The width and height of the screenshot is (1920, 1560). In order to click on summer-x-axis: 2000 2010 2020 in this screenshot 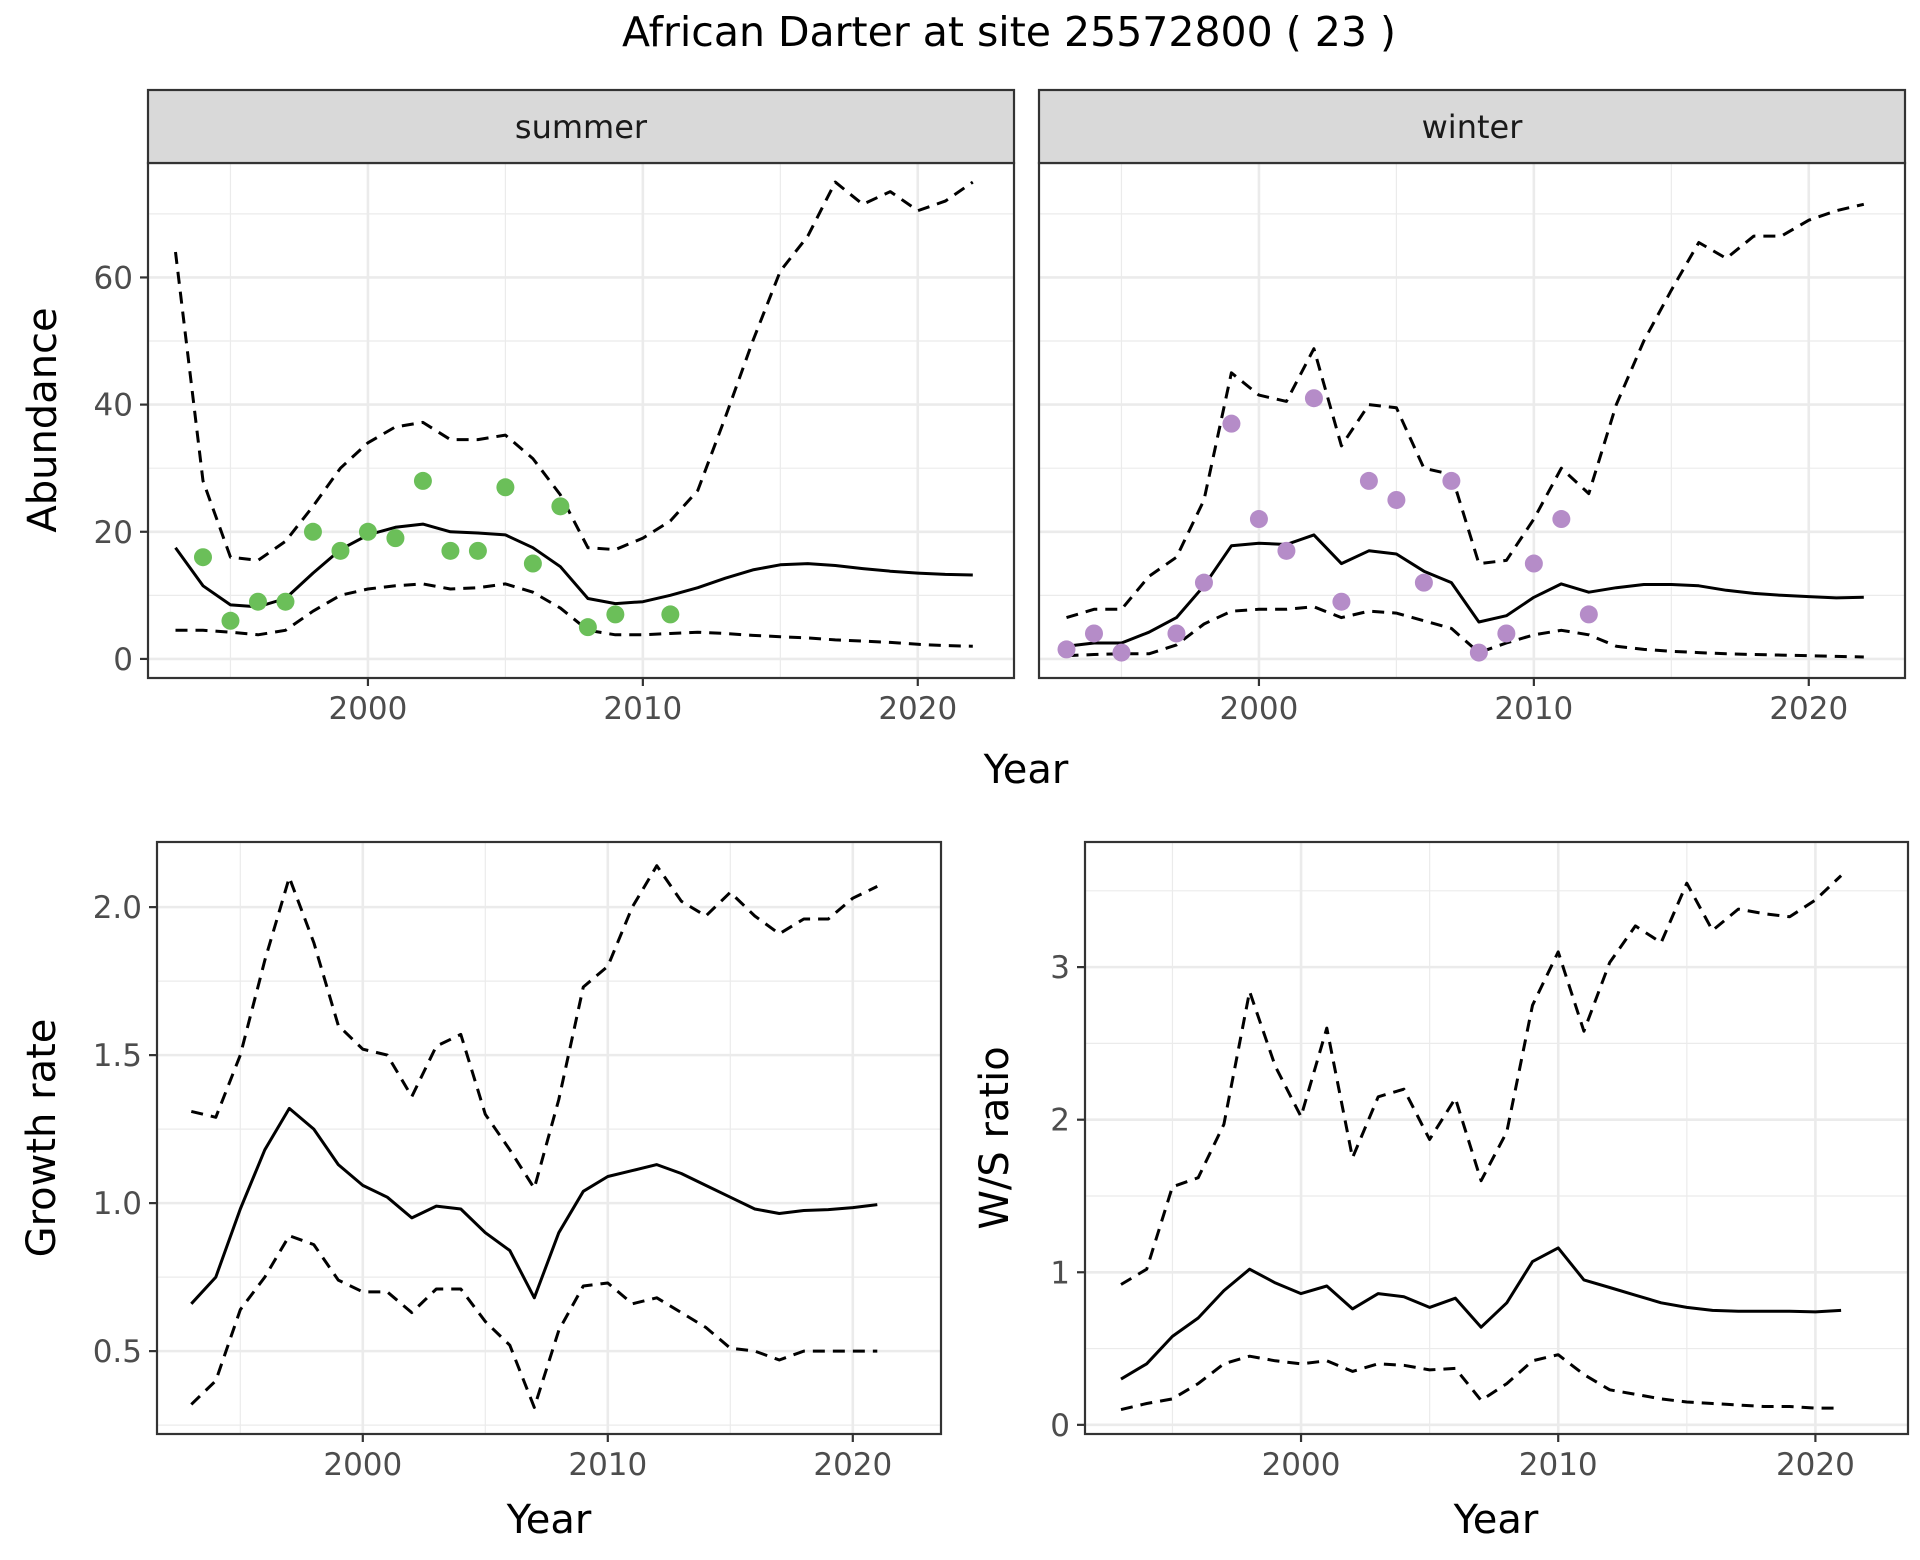, I will do `click(642, 702)`.